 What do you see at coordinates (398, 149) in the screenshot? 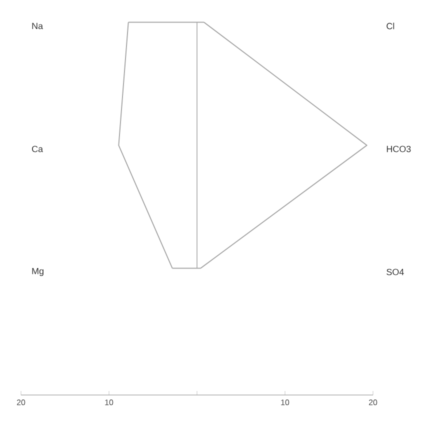
I see `y2-tick-label: HCO3` at bounding box center [398, 149].